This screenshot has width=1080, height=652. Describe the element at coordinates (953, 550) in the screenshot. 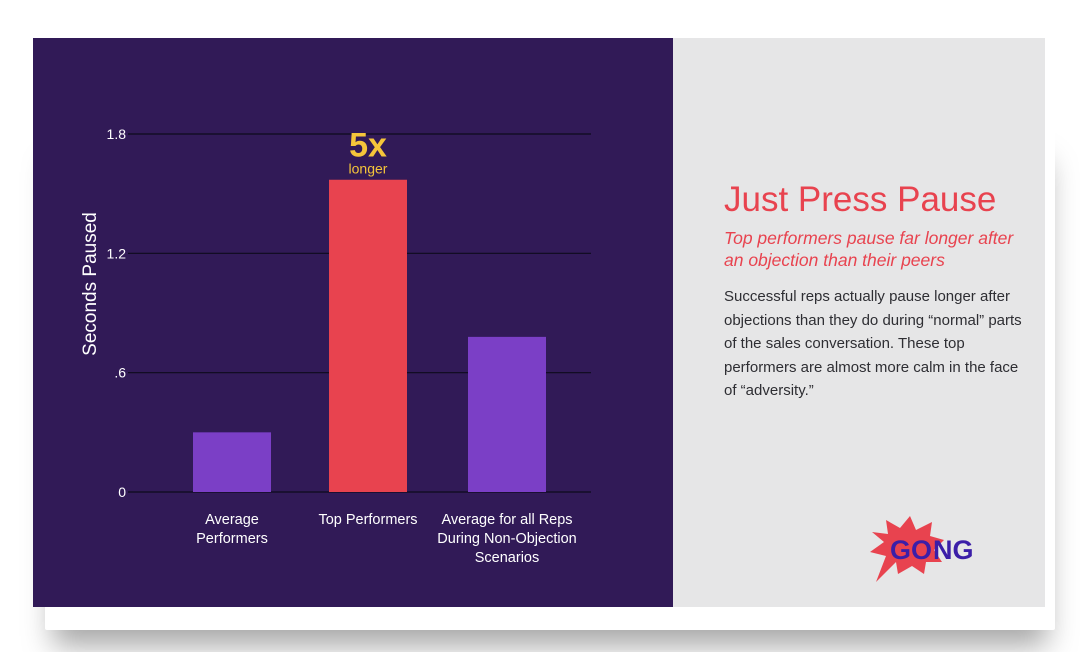

I see `logo-text-right: NG` at that location.